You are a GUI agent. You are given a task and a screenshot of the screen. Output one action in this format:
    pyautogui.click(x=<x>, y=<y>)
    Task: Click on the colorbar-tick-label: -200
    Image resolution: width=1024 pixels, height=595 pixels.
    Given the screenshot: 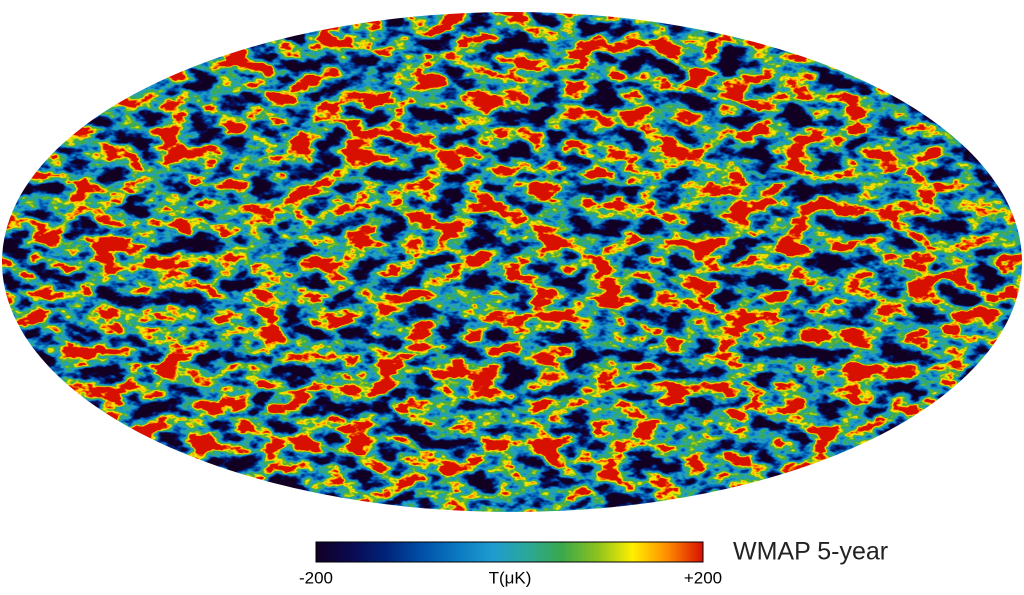 What is the action you would take?
    pyautogui.click(x=316, y=577)
    